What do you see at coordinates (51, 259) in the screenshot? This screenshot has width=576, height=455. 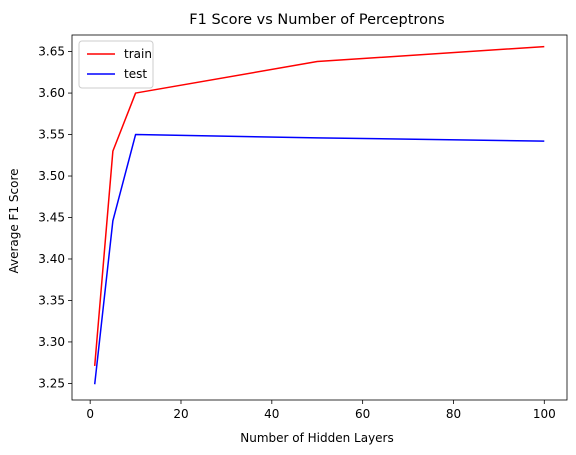 I see `y-tick-label: 3.40` at bounding box center [51, 259].